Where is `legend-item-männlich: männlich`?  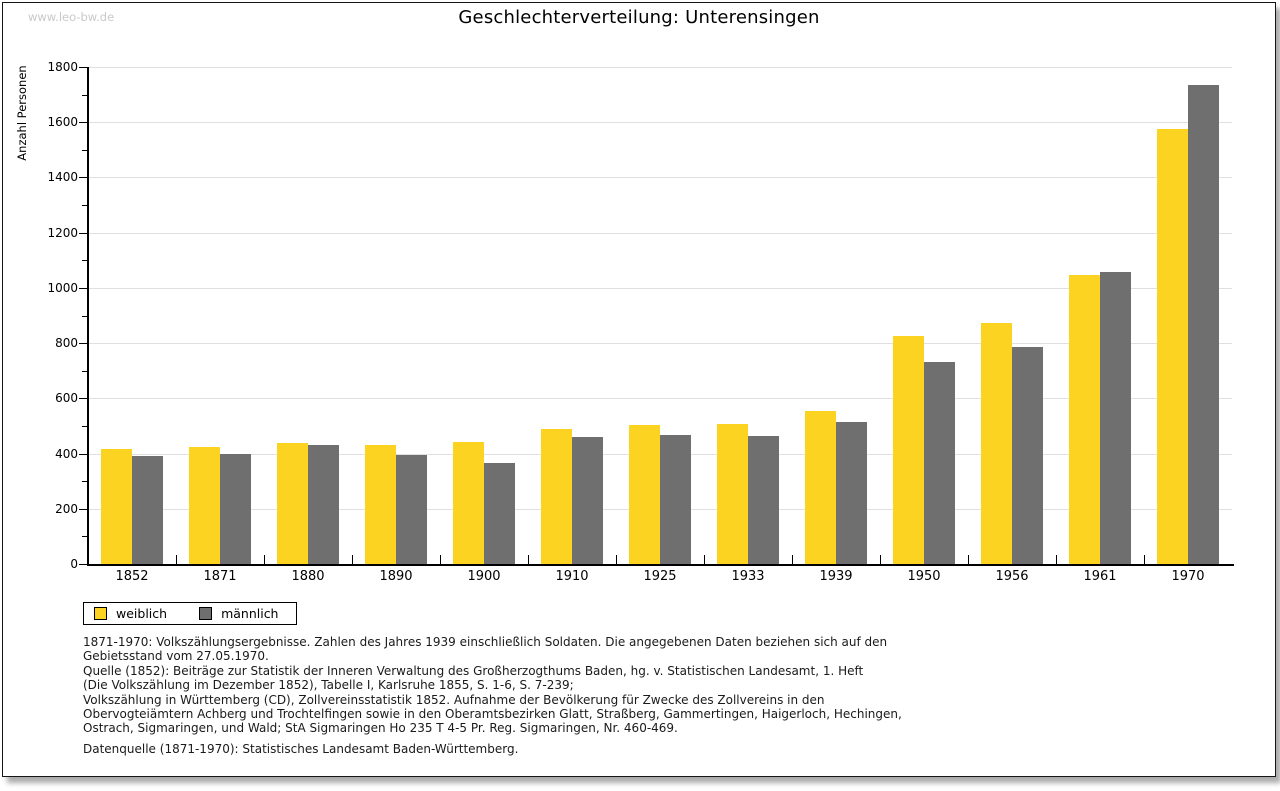
legend-item-männlich: männlich is located at coordinates (238, 613).